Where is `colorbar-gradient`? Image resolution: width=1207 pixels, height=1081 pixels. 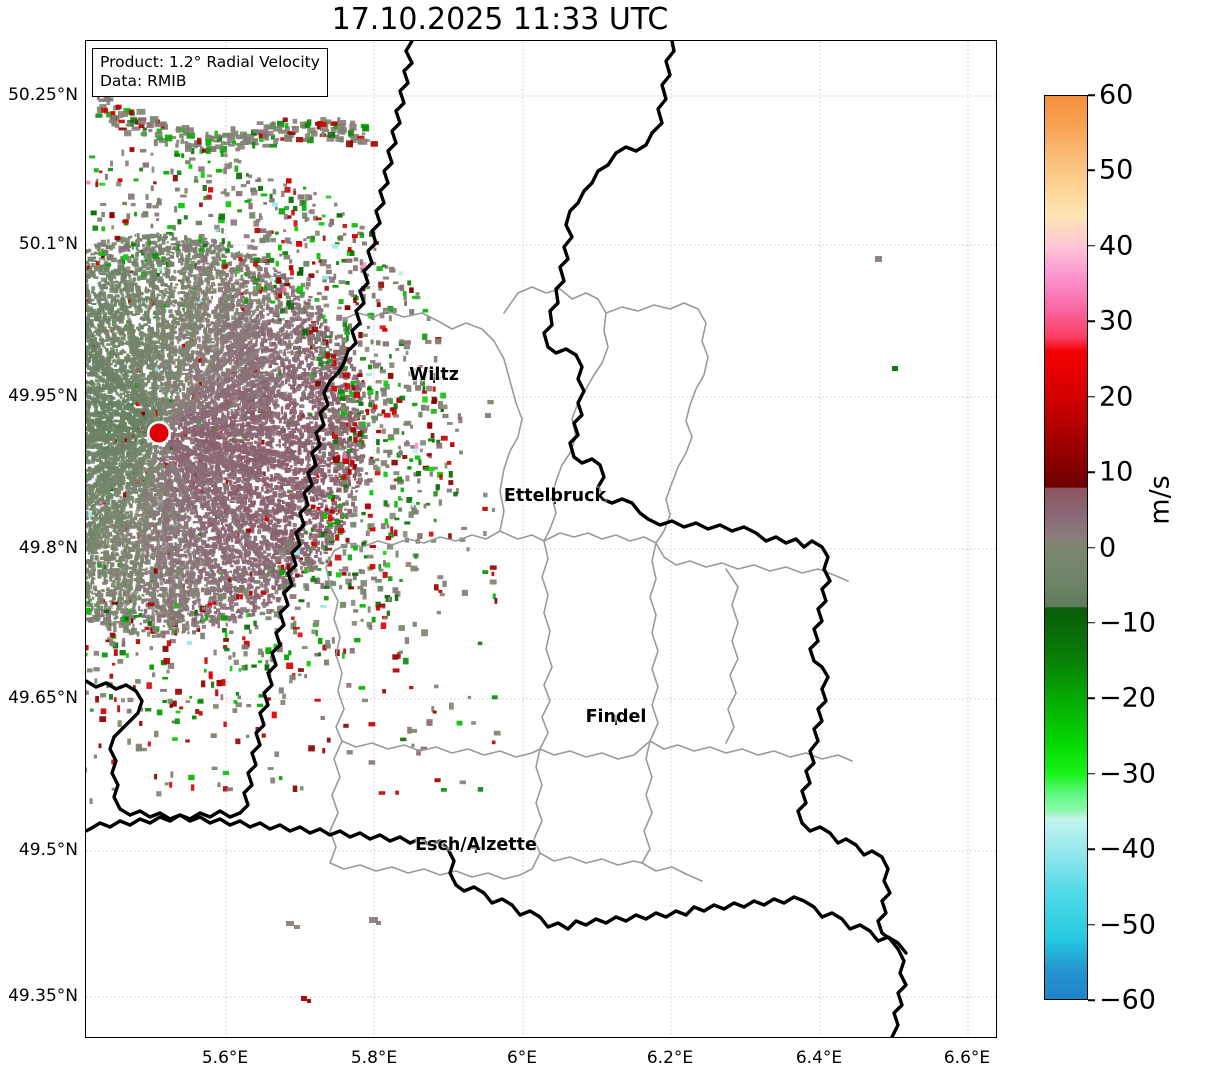 colorbar-gradient is located at coordinates (1066, 547).